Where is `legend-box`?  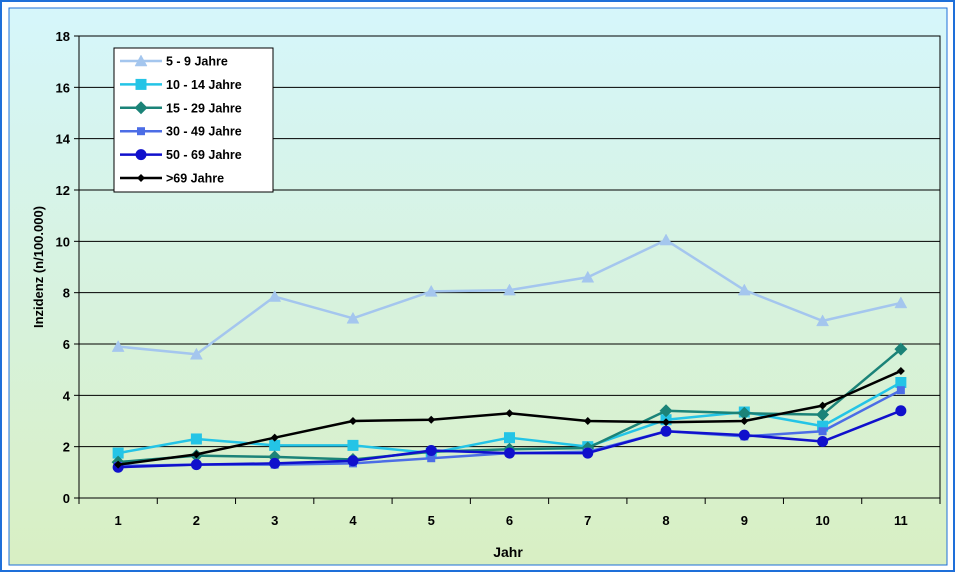 legend-box is located at coordinates (193, 120).